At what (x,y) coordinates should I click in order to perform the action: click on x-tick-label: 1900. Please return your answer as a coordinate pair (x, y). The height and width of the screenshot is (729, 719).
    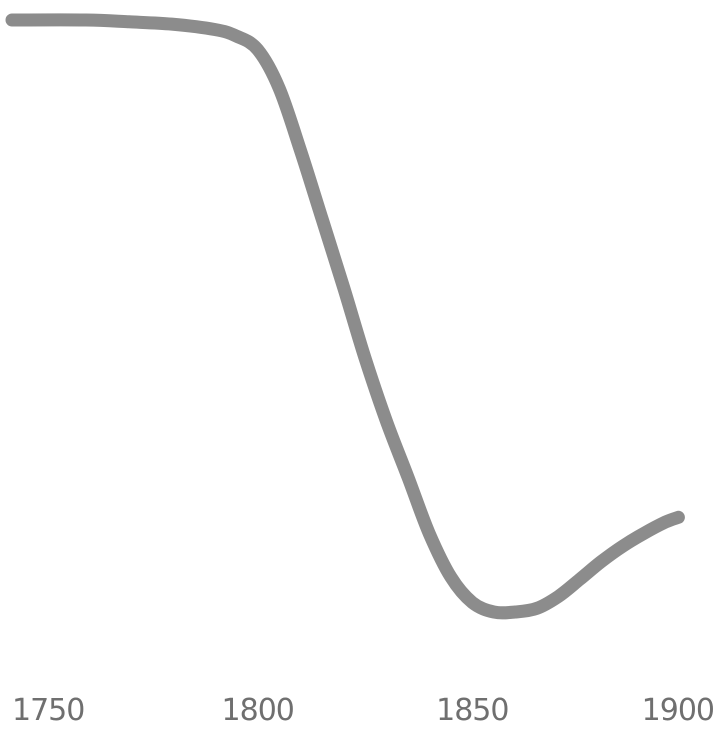
    Looking at the image, I should click on (678, 710).